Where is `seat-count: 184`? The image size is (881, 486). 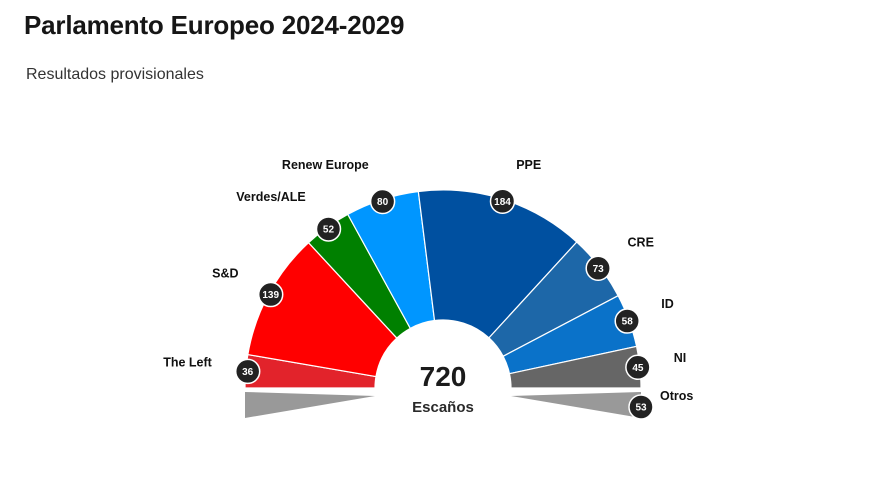 seat-count: 184 is located at coordinates (502, 202).